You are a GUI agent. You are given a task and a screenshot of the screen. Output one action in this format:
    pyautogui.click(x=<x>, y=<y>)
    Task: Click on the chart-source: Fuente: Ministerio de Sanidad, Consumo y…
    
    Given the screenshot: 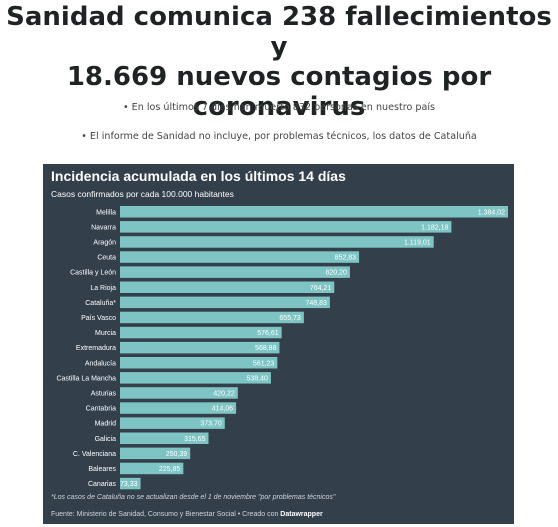 What is the action you would take?
    pyautogui.click(x=187, y=514)
    